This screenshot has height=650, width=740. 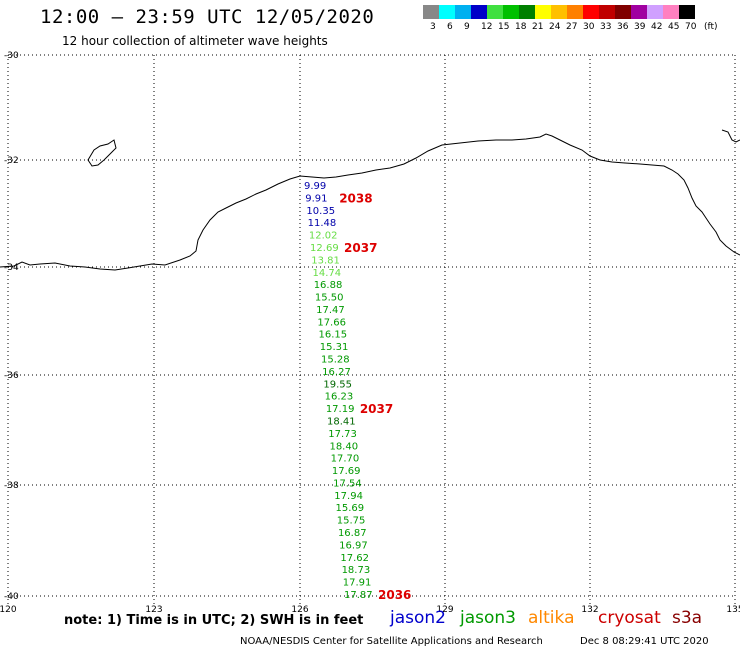 I want to click on swh-value: 17.87, so click(x=358, y=595).